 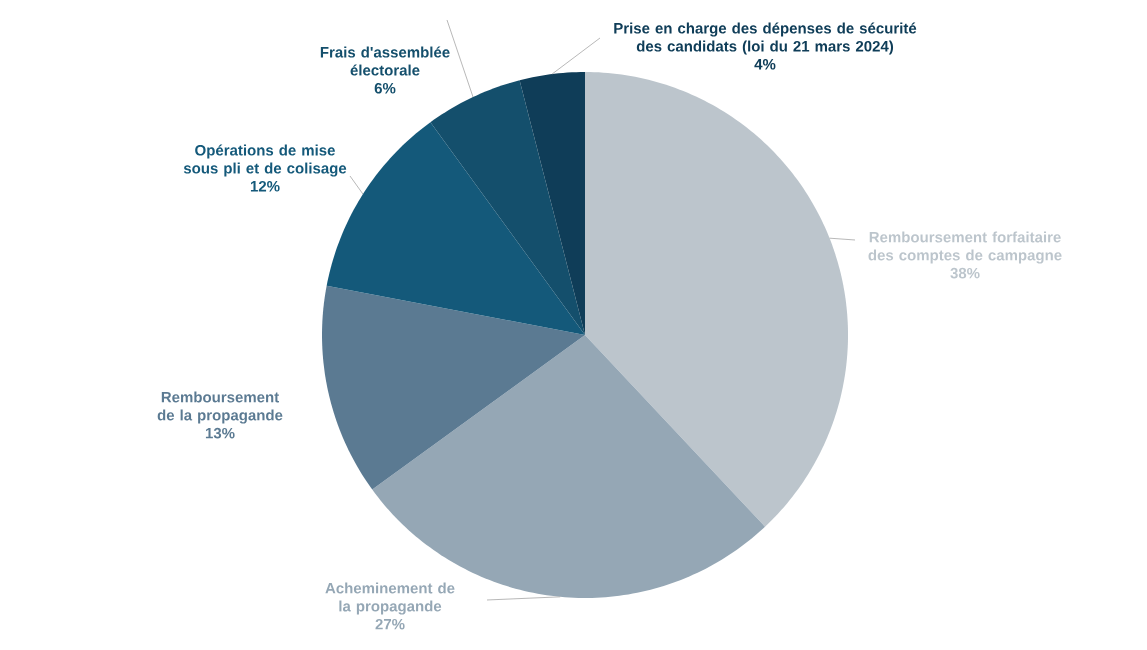 I want to click on slice-label: Opérations de mise sous pli et de colisage, so click(x=265, y=160).